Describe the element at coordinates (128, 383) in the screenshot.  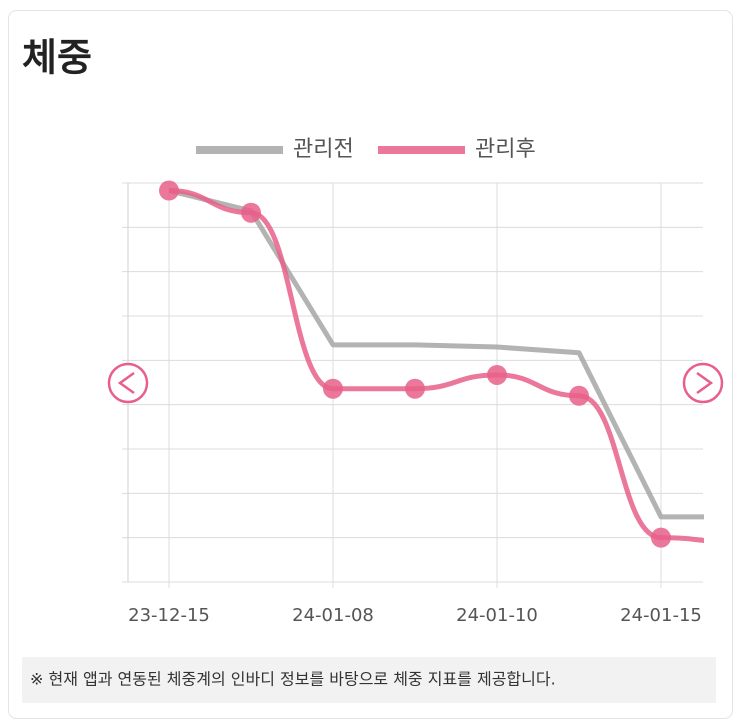
I see `prev-button` at that location.